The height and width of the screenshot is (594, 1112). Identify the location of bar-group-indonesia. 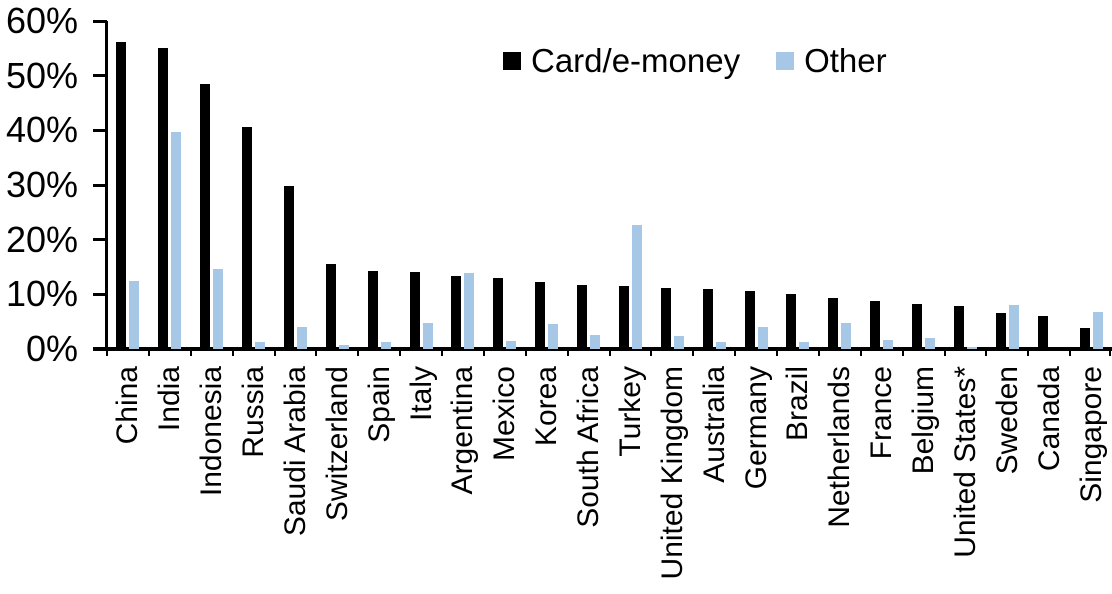
(212, 185).